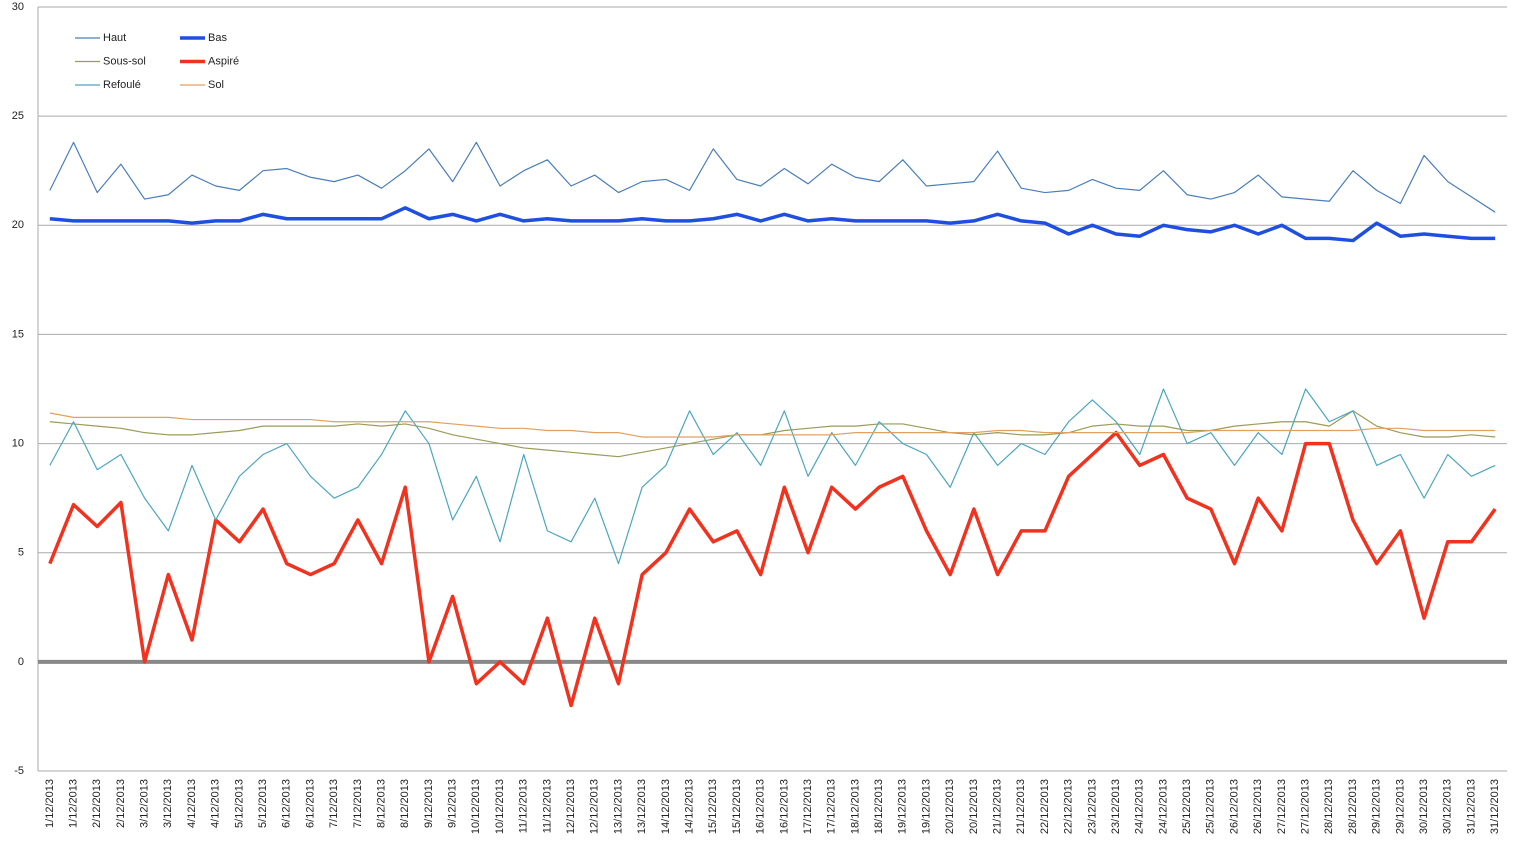 This screenshot has width=1522, height=850. Describe the element at coordinates (19, 771) in the screenshot. I see `y-tick-label: -5` at that location.